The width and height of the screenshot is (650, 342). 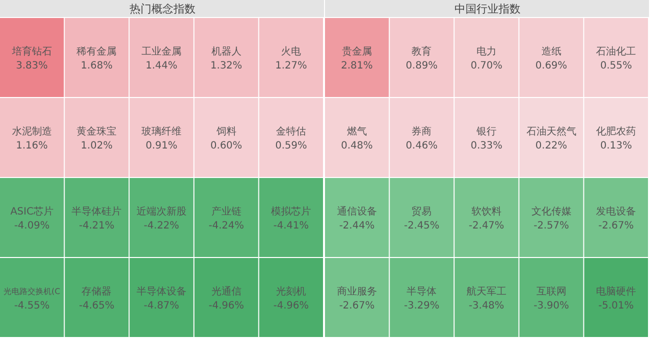 What do you see at coordinates (421, 292) in the screenshot?
I see `category-label: 半导体` at bounding box center [421, 292].